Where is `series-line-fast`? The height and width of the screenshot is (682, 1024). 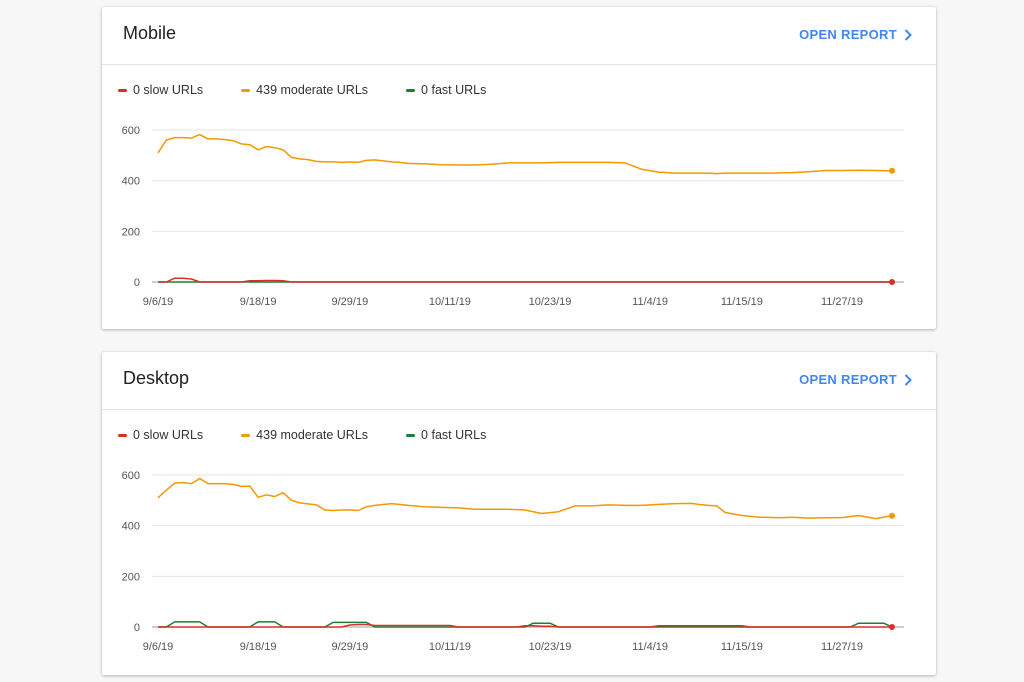 series-line-fast is located at coordinates (525, 624).